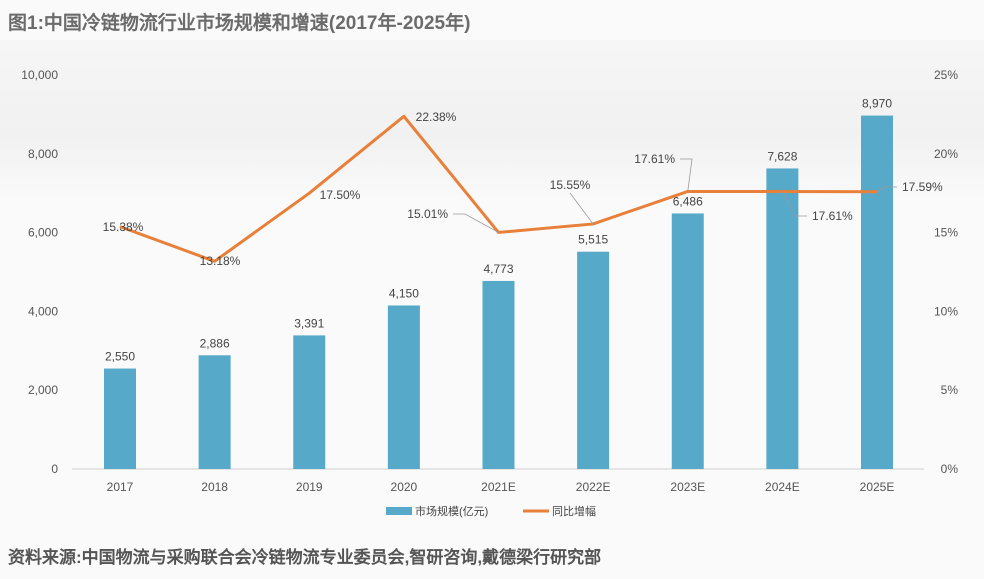  Describe the element at coordinates (399, 511) in the screenshot. I see `legend-swatch-bar` at that location.